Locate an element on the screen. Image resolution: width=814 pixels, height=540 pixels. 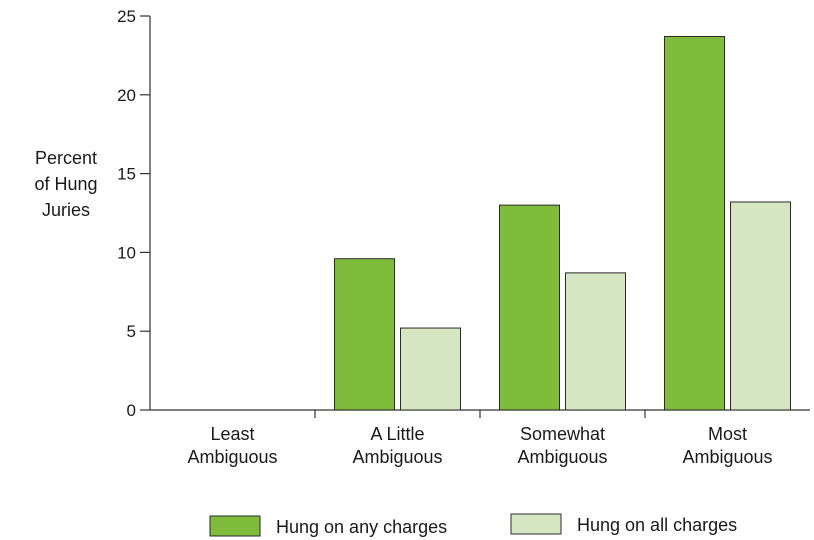
x-category-label: Most is located at coordinates (727, 434).